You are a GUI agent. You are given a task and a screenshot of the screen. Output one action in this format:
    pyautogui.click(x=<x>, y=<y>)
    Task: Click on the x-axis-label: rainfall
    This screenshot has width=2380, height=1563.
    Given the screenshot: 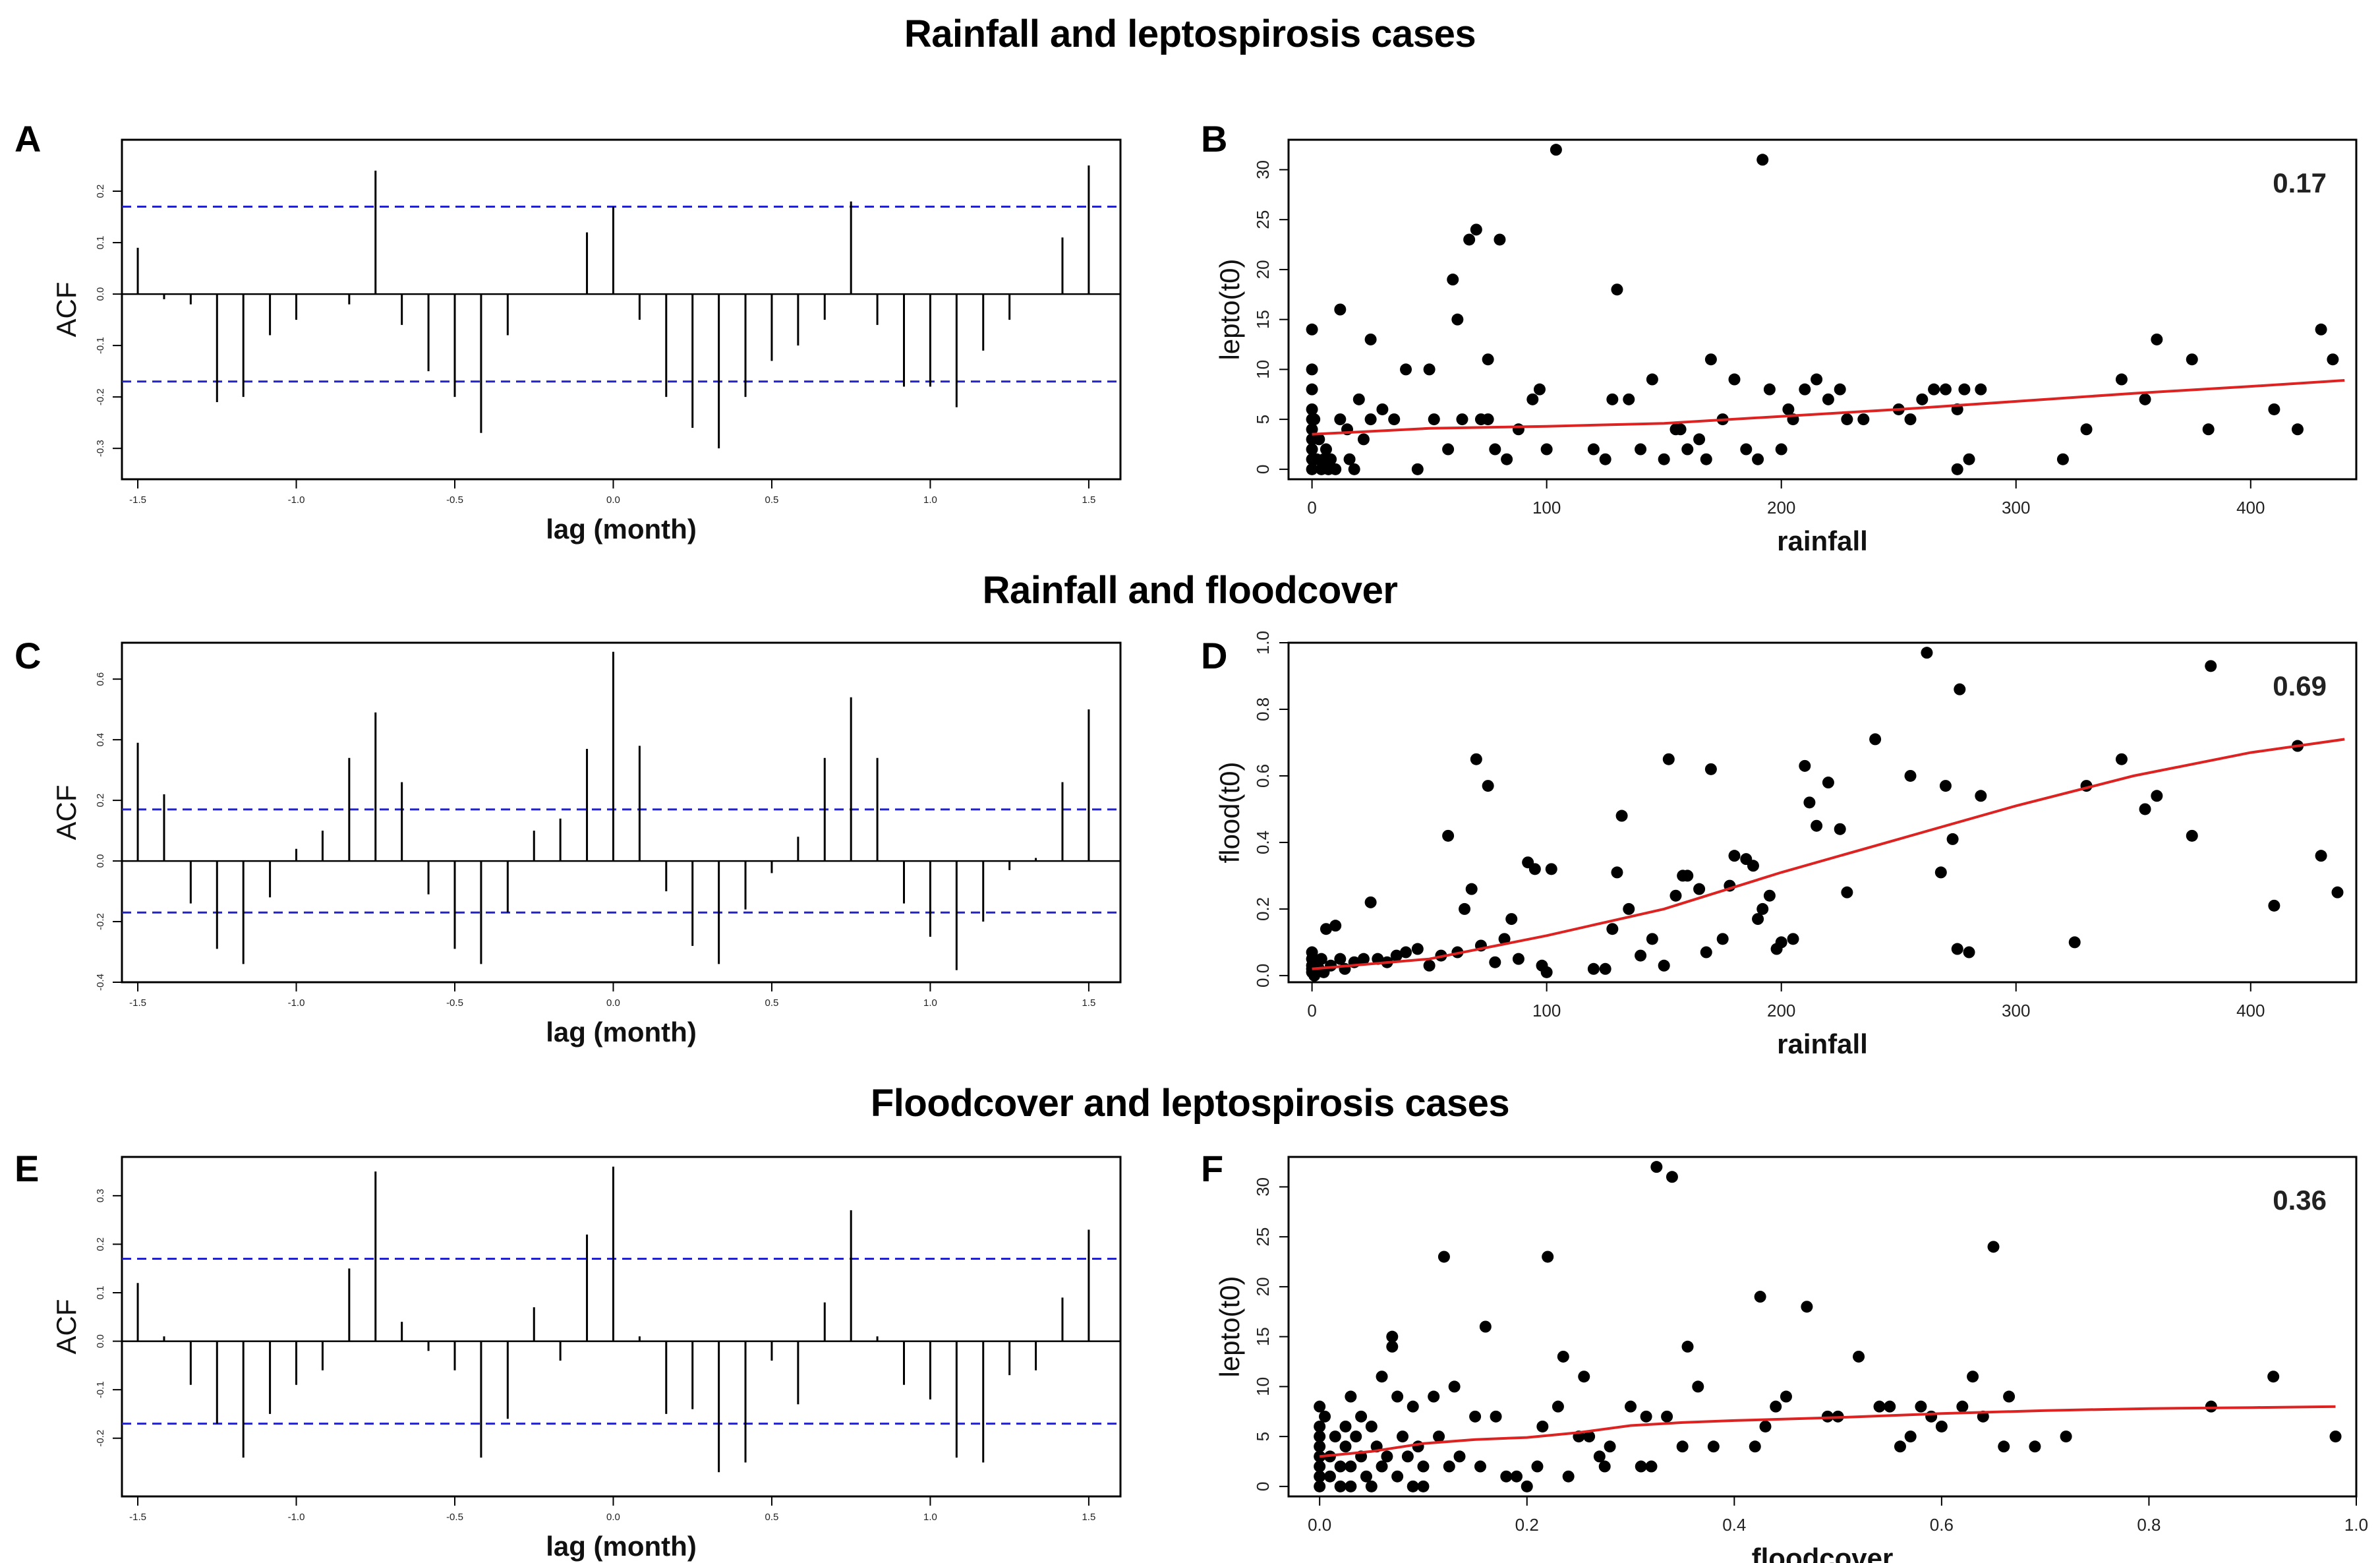 What is the action you would take?
    pyautogui.click(x=1822, y=1043)
    